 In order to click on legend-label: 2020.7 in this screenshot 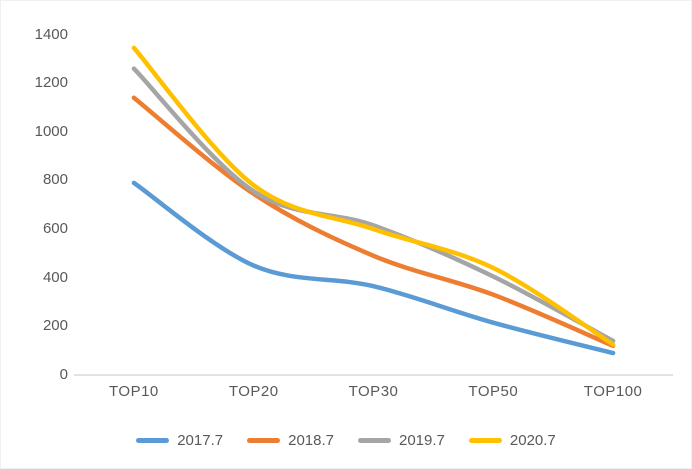, I will do `click(532, 440)`.